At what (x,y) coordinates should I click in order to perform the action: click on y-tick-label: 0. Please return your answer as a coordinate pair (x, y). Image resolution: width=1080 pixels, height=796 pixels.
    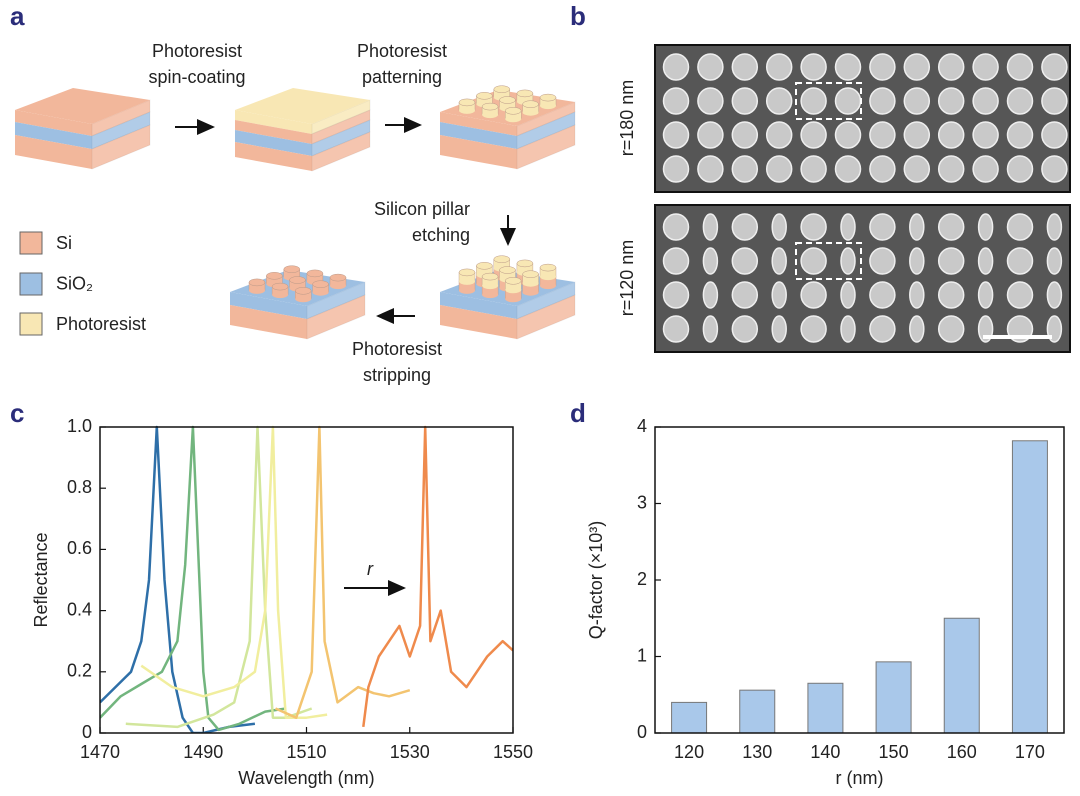
    Looking at the image, I should click on (87, 732).